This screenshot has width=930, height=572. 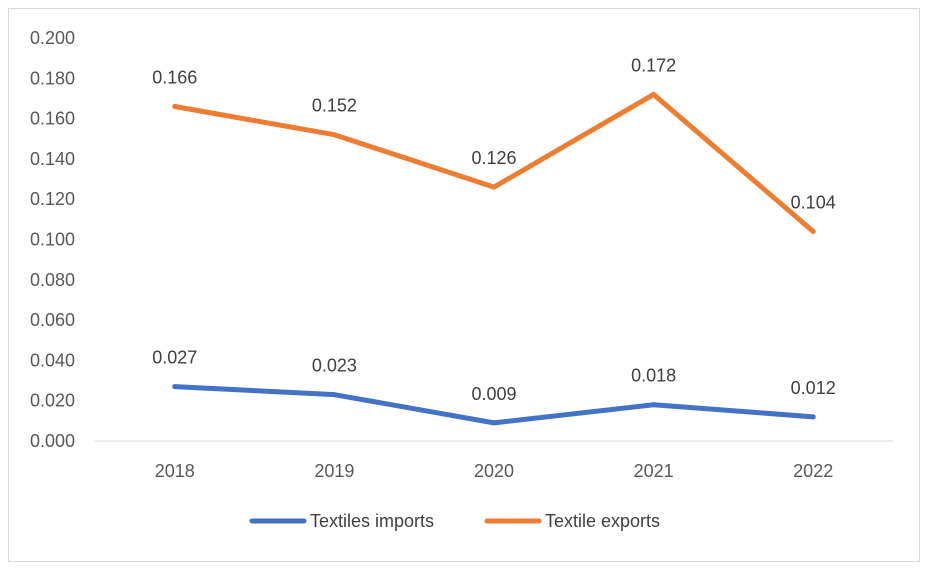 I want to click on x-tick-label: 2021, so click(x=654, y=471).